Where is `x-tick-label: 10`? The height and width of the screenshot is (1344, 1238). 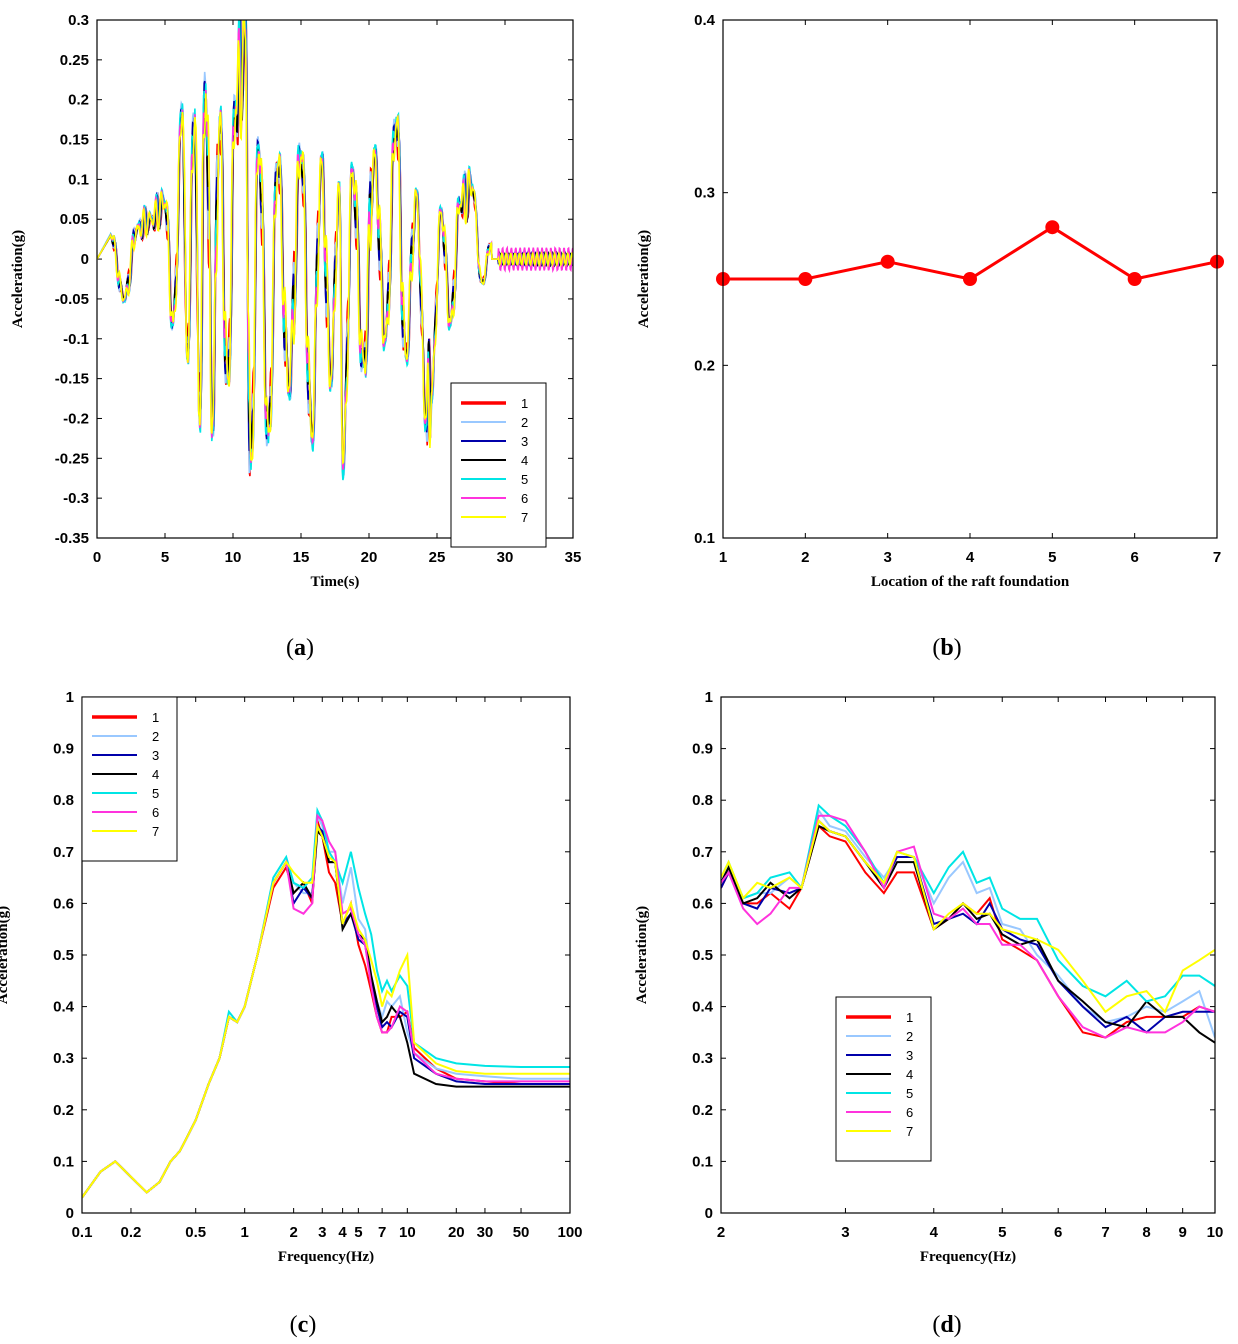 x-tick-label: 10 is located at coordinates (407, 1232).